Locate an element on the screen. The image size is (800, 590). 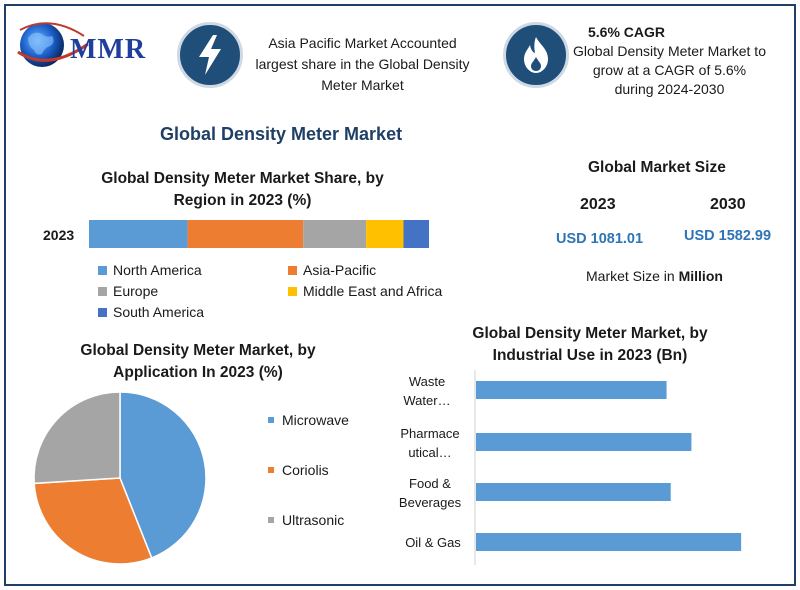
flame-icon is located at coordinates (536, 55).